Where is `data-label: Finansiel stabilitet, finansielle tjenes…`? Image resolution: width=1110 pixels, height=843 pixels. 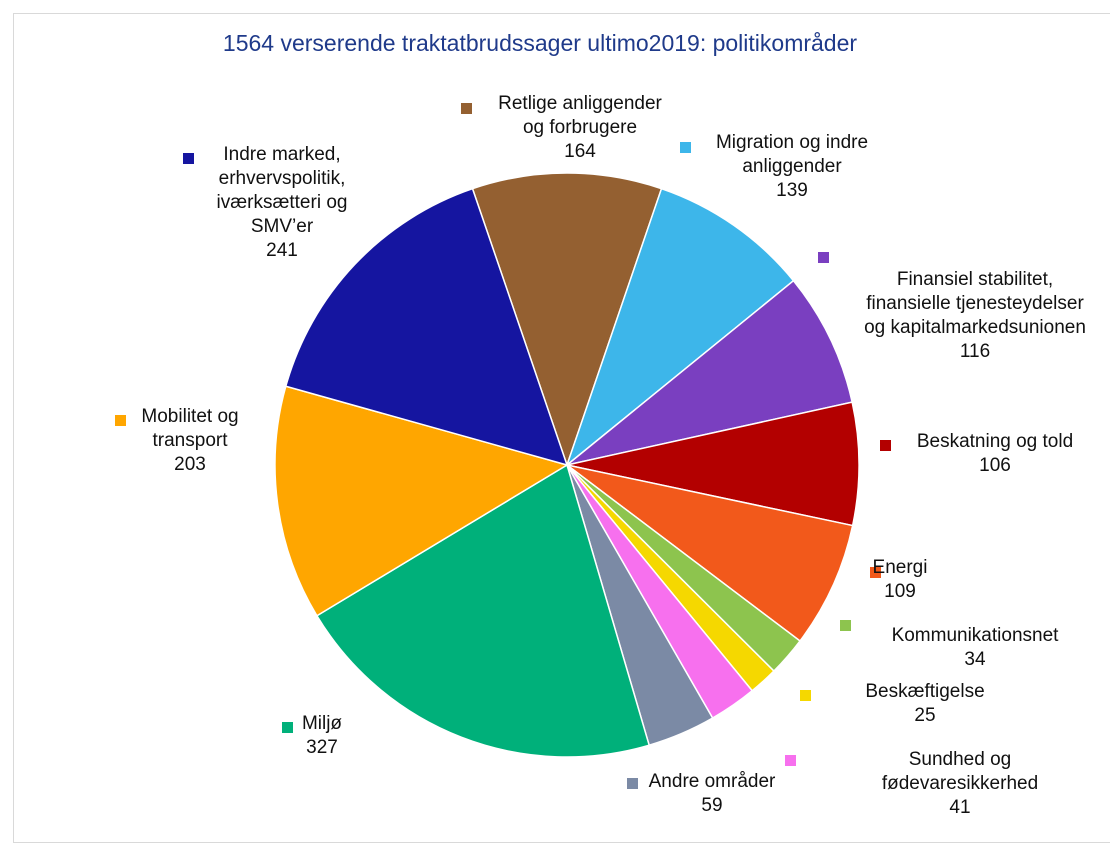 data-label: Finansiel stabilitet, finansielle tjenes… is located at coordinates (975, 316).